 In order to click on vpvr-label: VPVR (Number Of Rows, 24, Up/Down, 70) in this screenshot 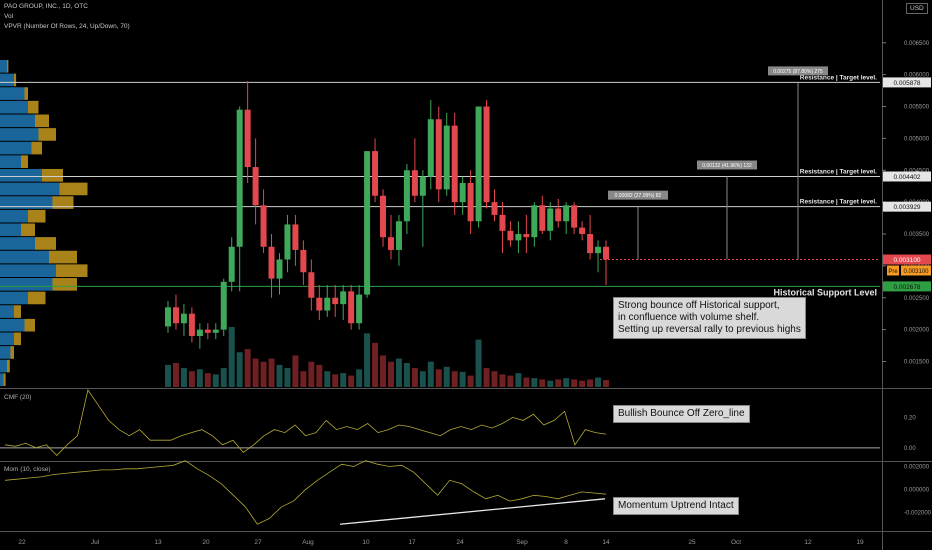, I will do `click(67, 26)`.